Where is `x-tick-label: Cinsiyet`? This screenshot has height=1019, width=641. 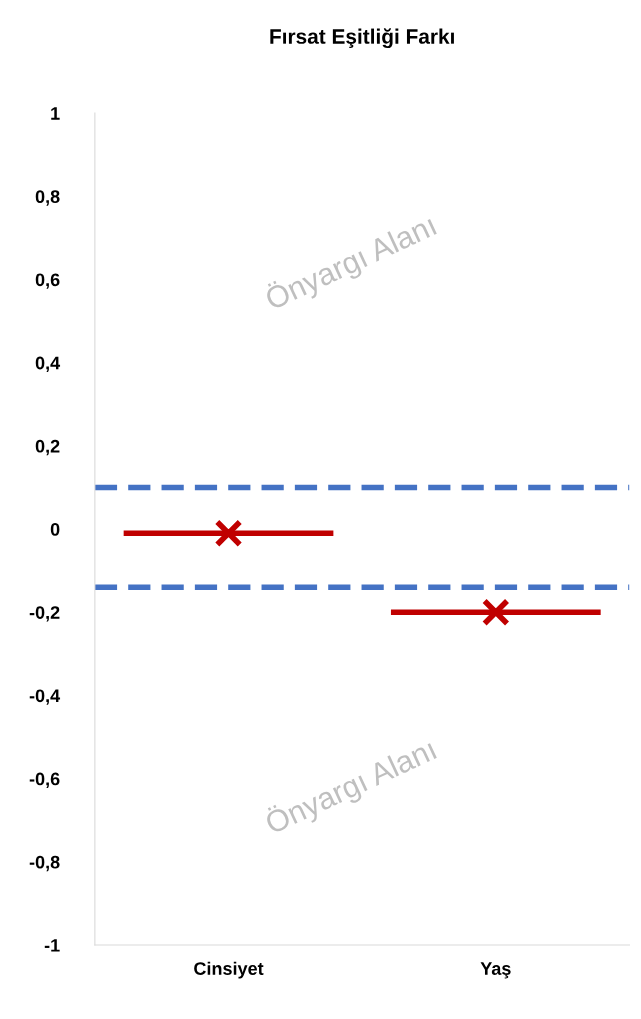
x-tick-label: Cinsiyet is located at coordinates (229, 970).